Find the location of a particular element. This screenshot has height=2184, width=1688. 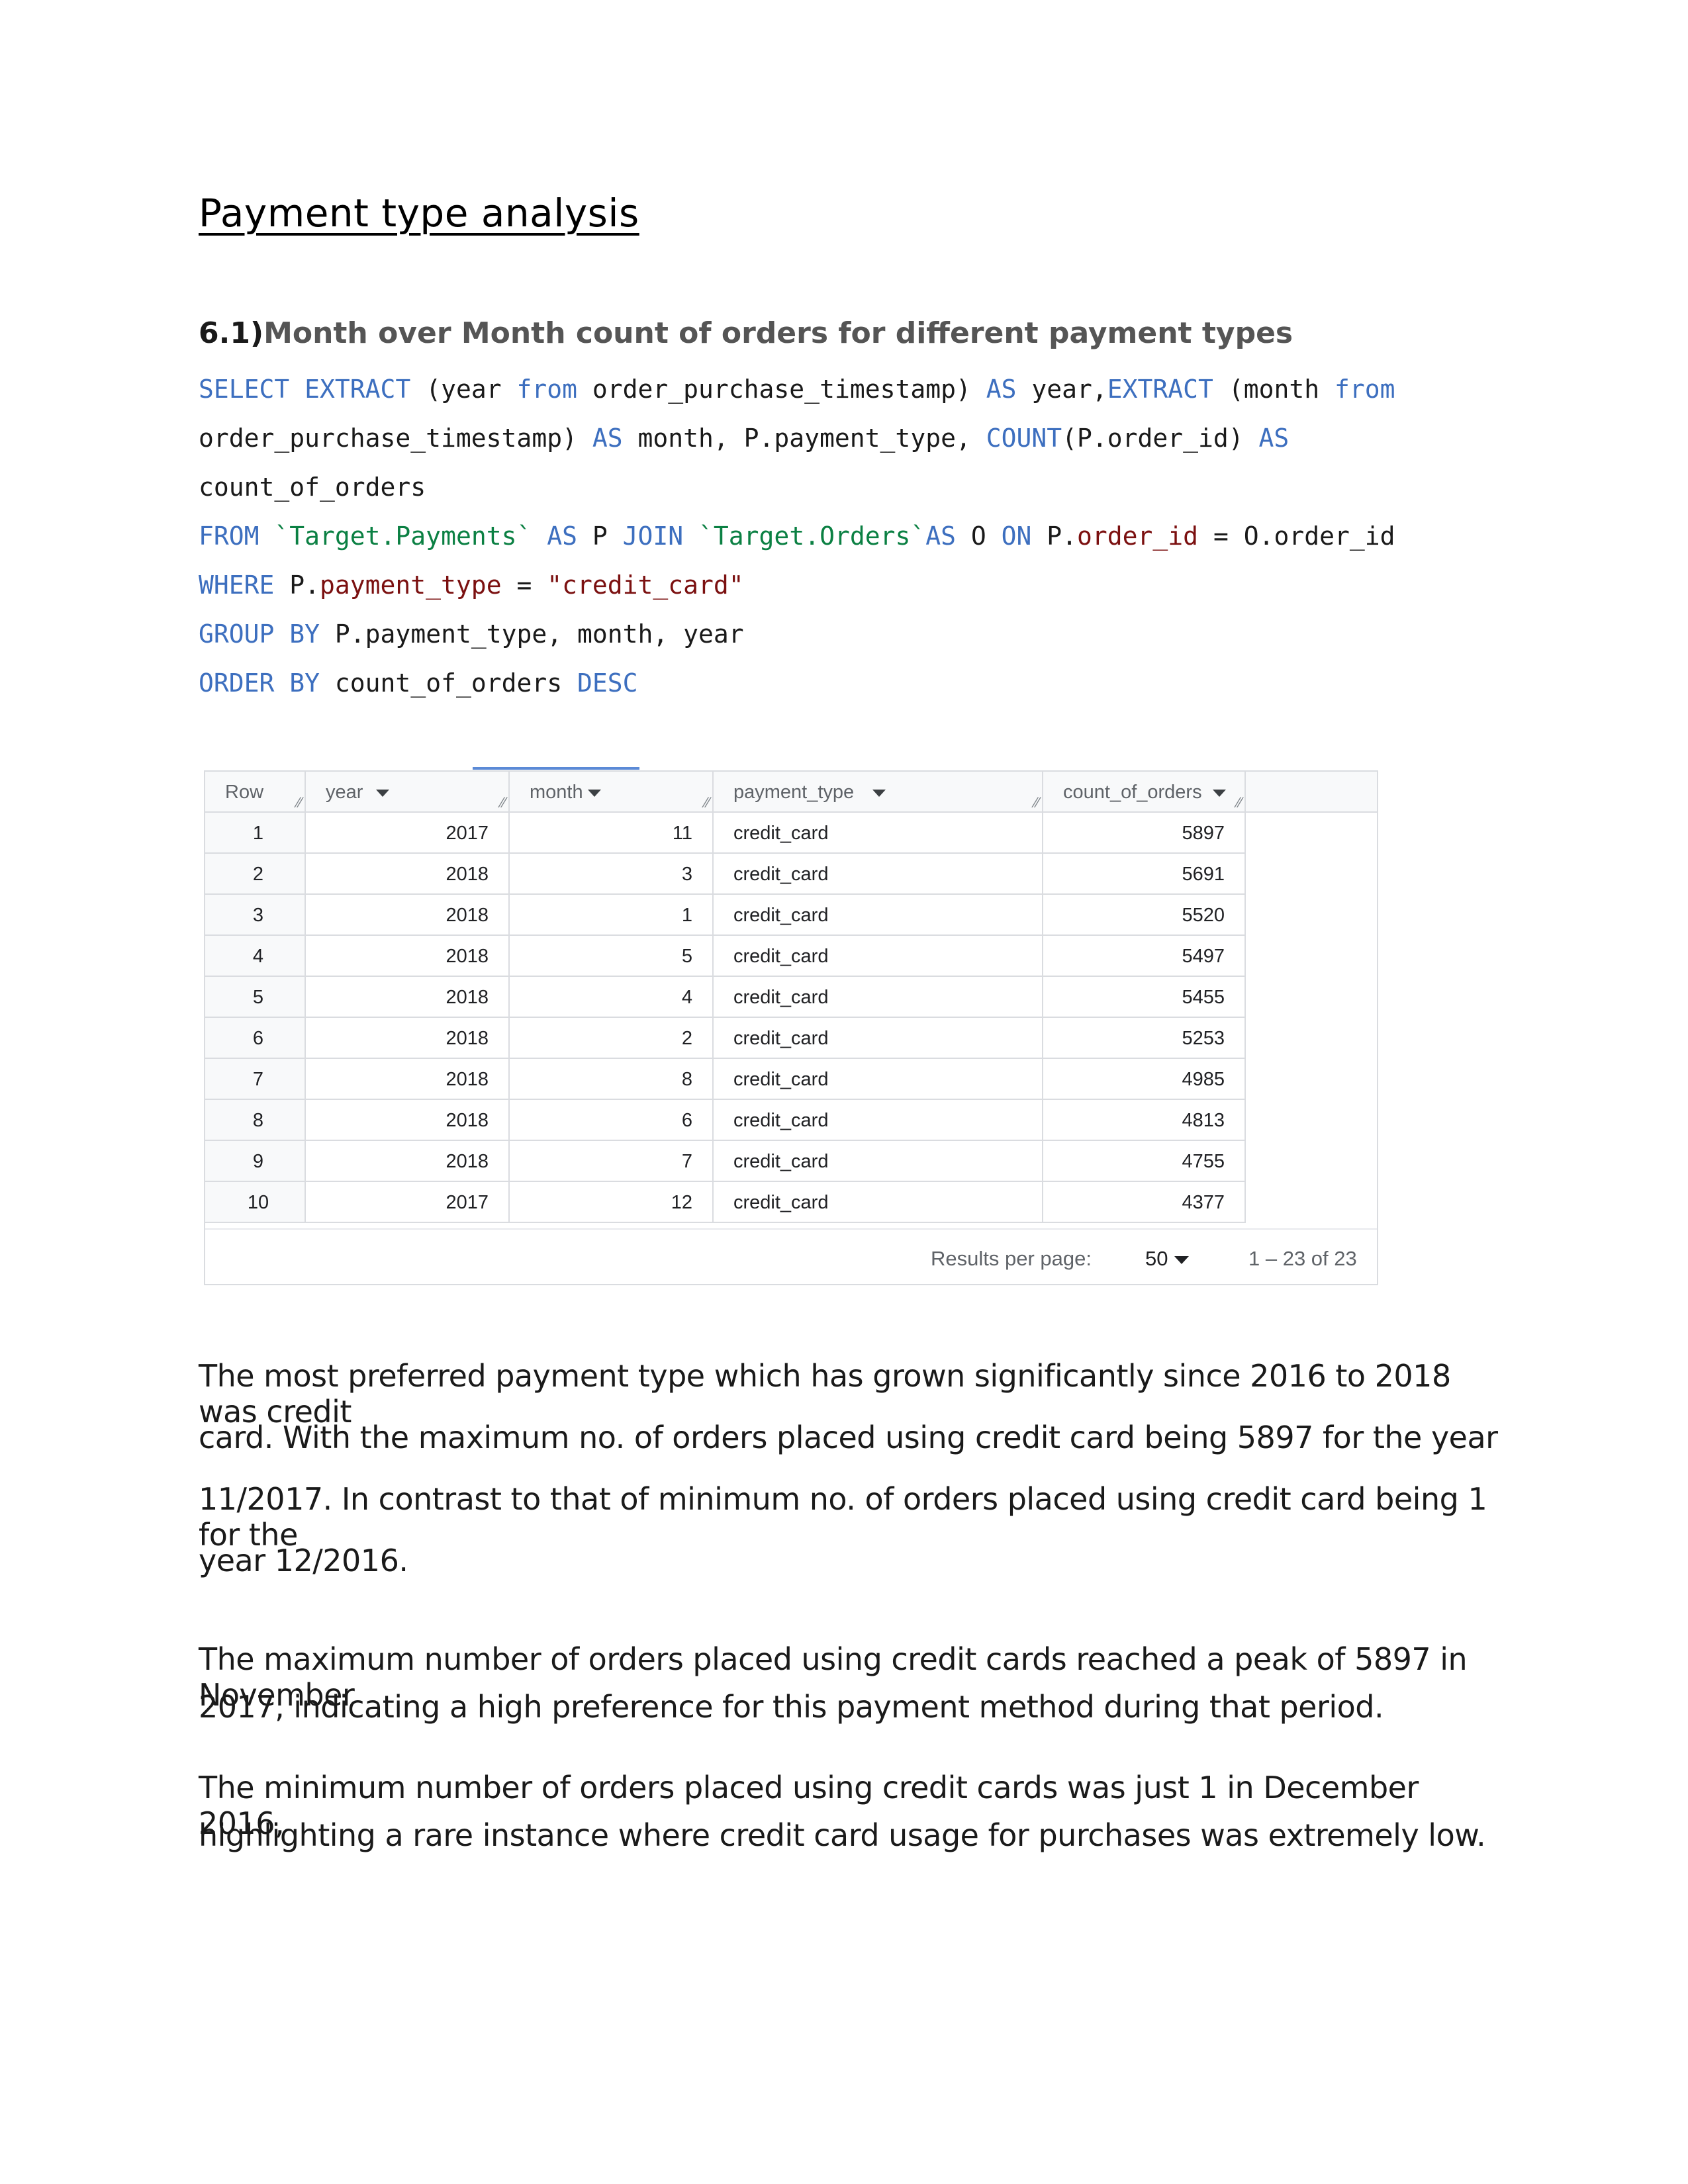

row-number-cell: 1 is located at coordinates (255, 833).